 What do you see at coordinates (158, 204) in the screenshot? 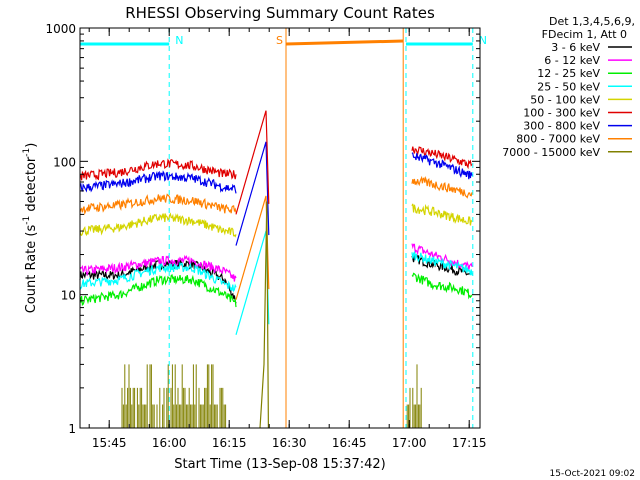
I see `series-line-7-pre` at bounding box center [158, 204].